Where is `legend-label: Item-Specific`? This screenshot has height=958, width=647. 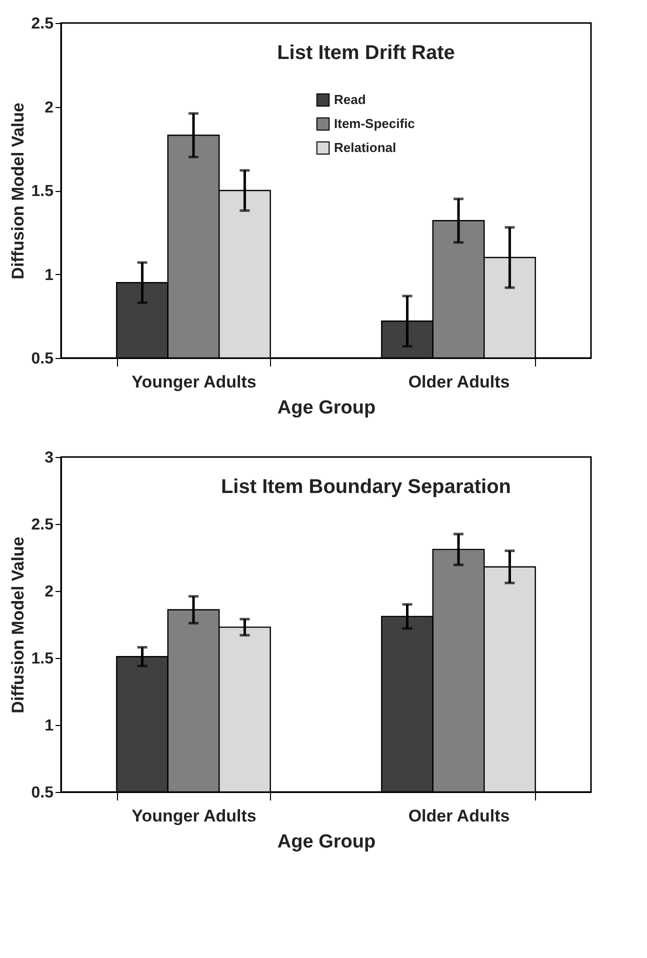
legend-label: Item-Specific is located at coordinates (374, 123).